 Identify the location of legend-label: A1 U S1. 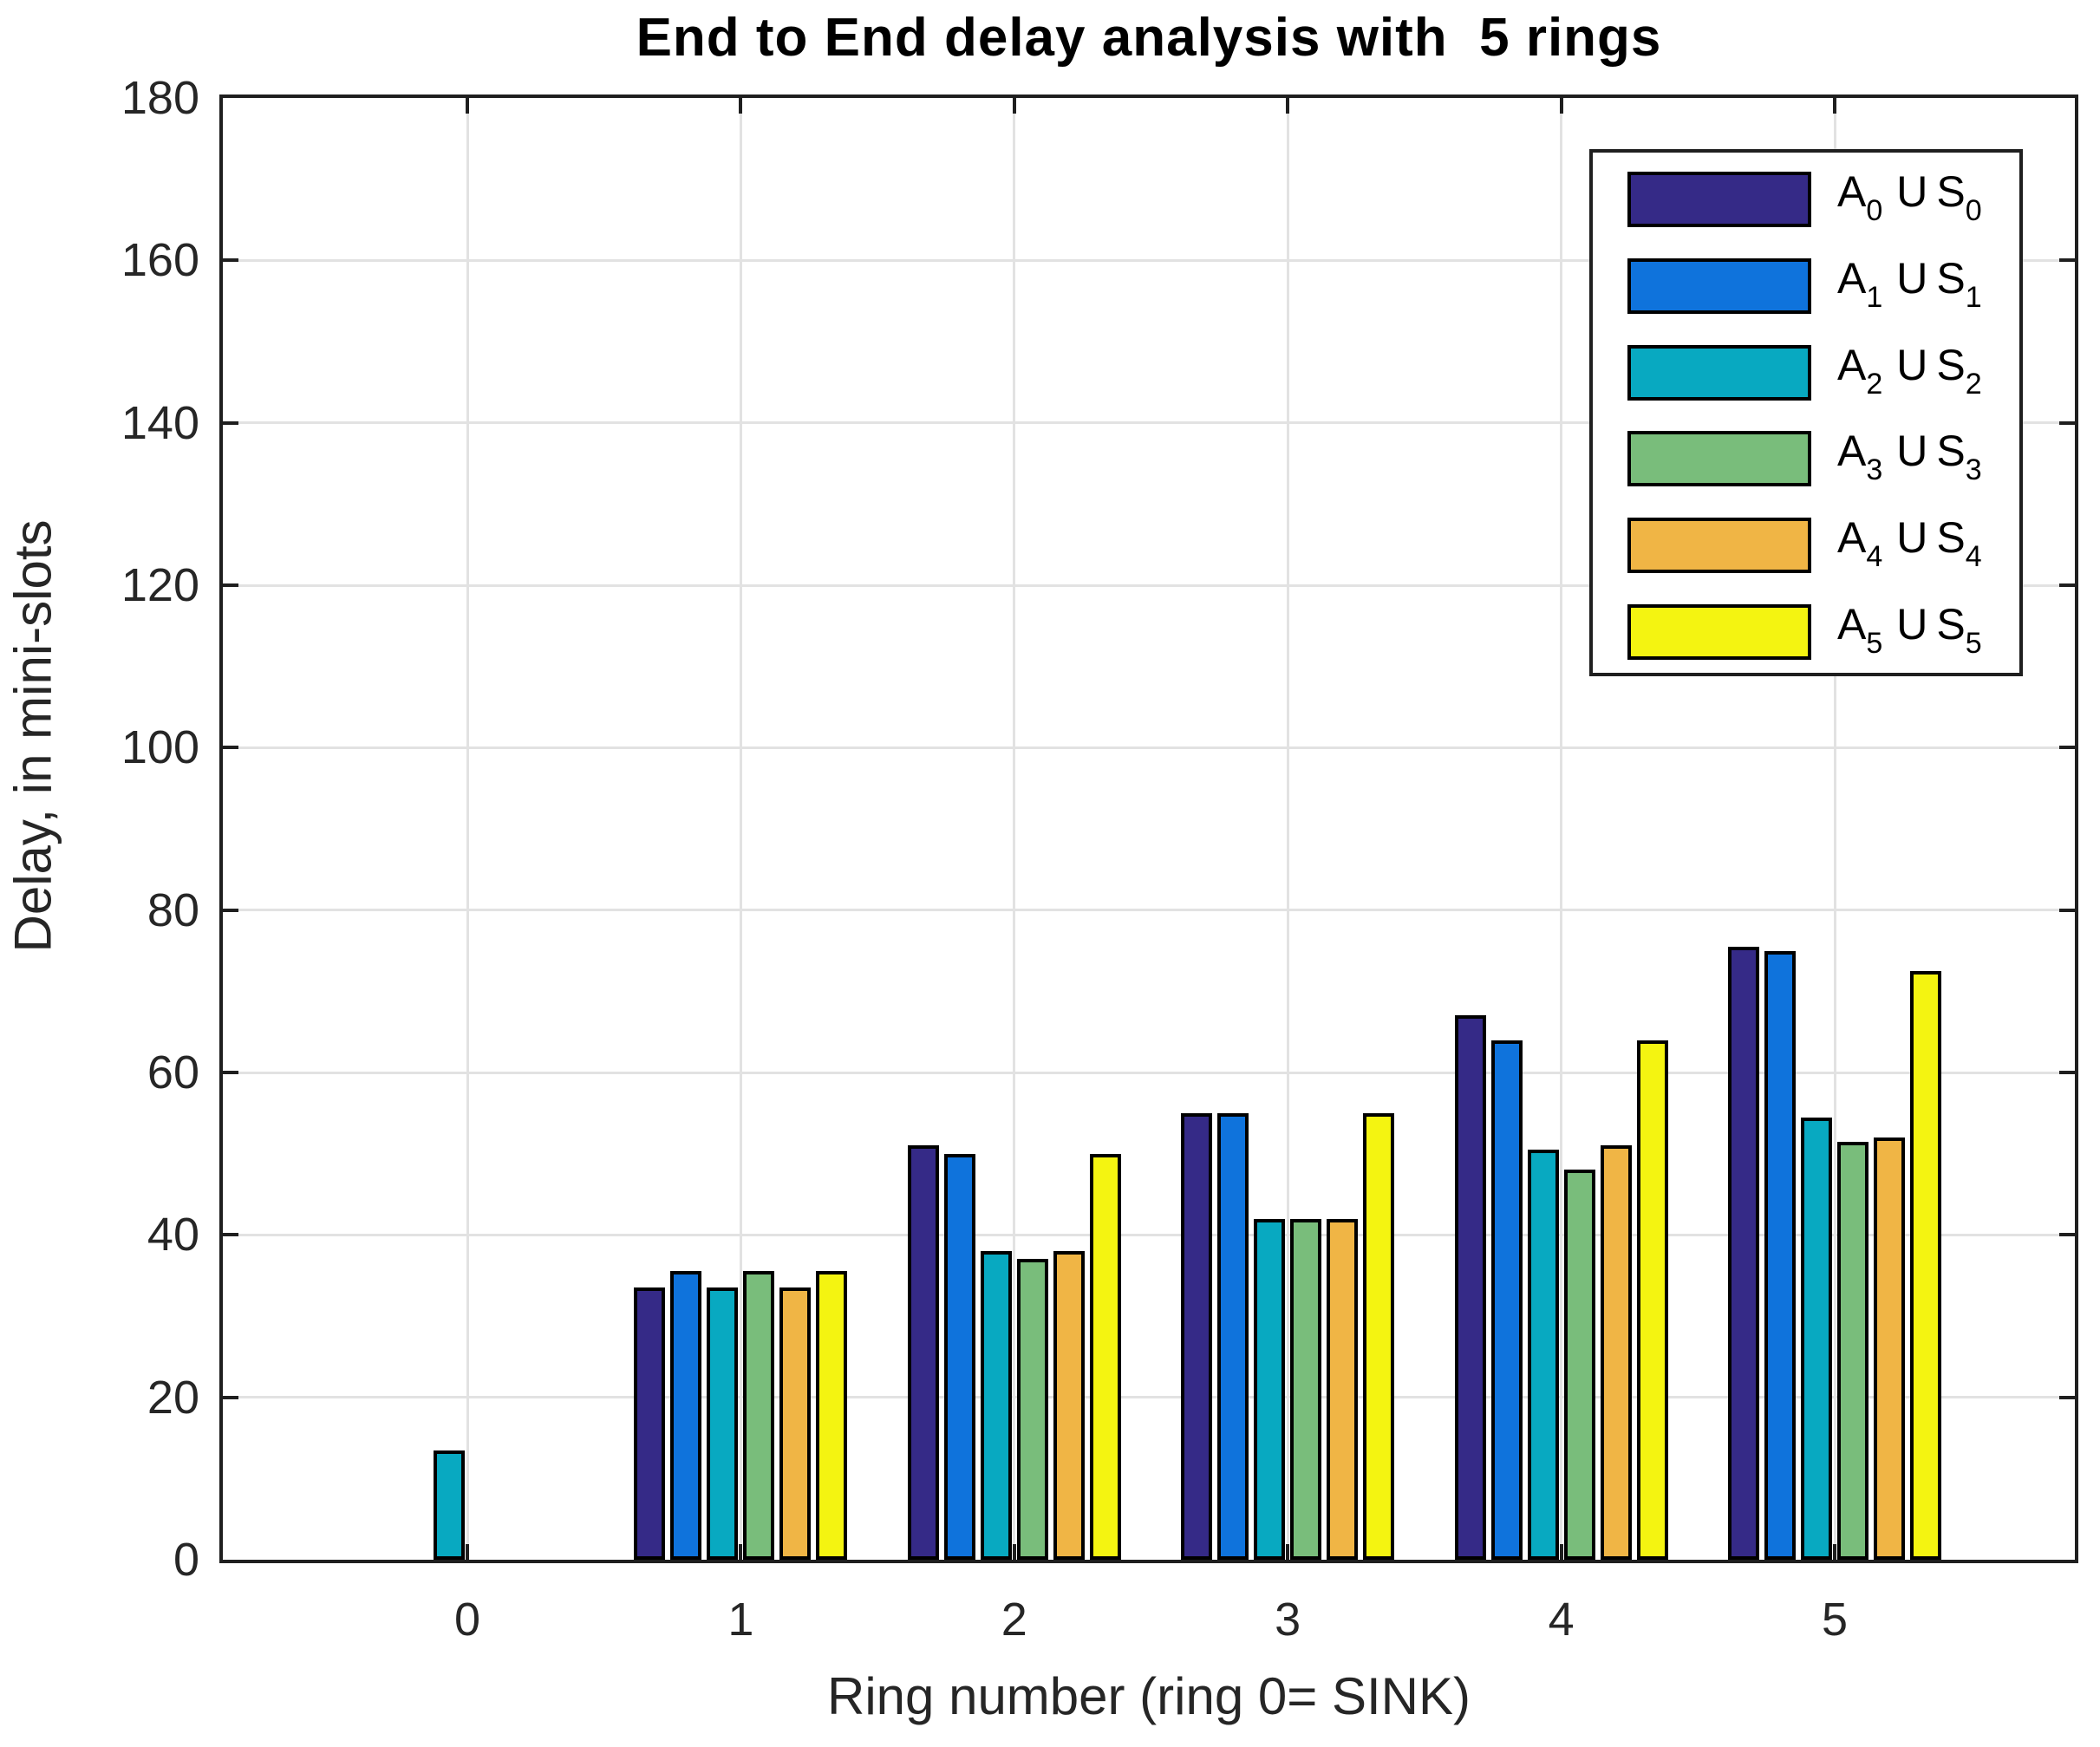
(1909, 283).